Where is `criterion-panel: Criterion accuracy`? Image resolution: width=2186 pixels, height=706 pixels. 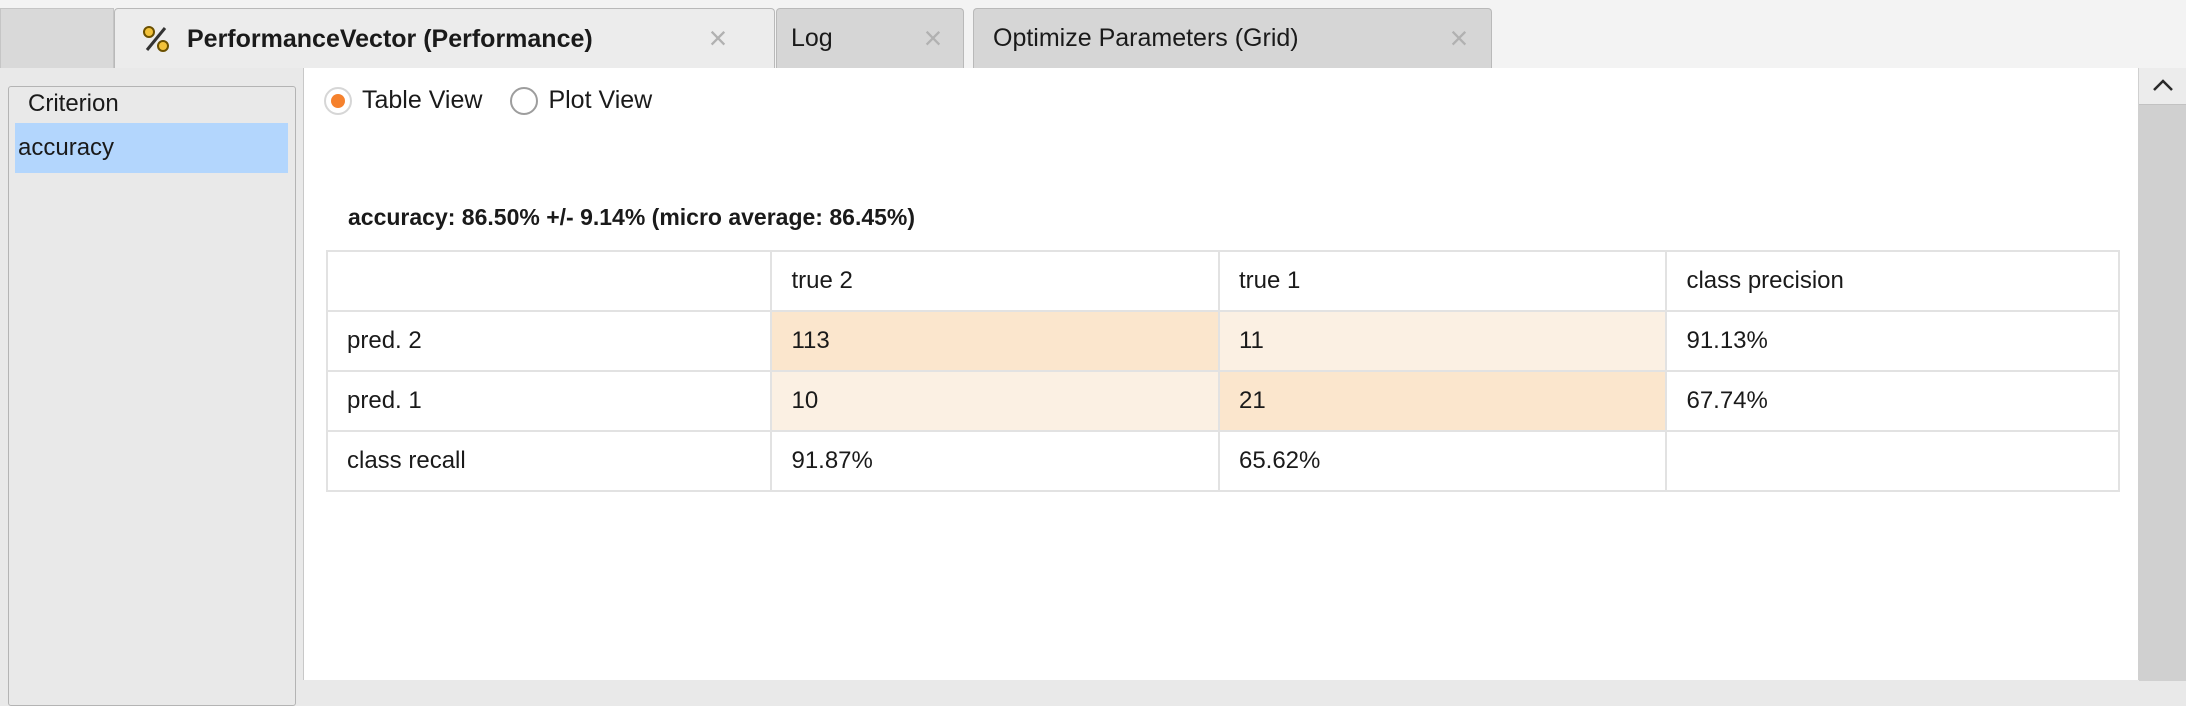 criterion-panel: Criterion accuracy is located at coordinates (152, 387).